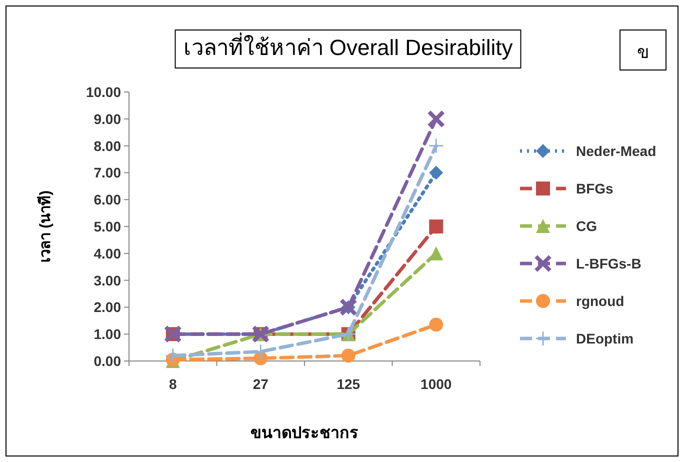  Describe the element at coordinates (600, 301) in the screenshot. I see `legend-label: rgnoud` at that location.